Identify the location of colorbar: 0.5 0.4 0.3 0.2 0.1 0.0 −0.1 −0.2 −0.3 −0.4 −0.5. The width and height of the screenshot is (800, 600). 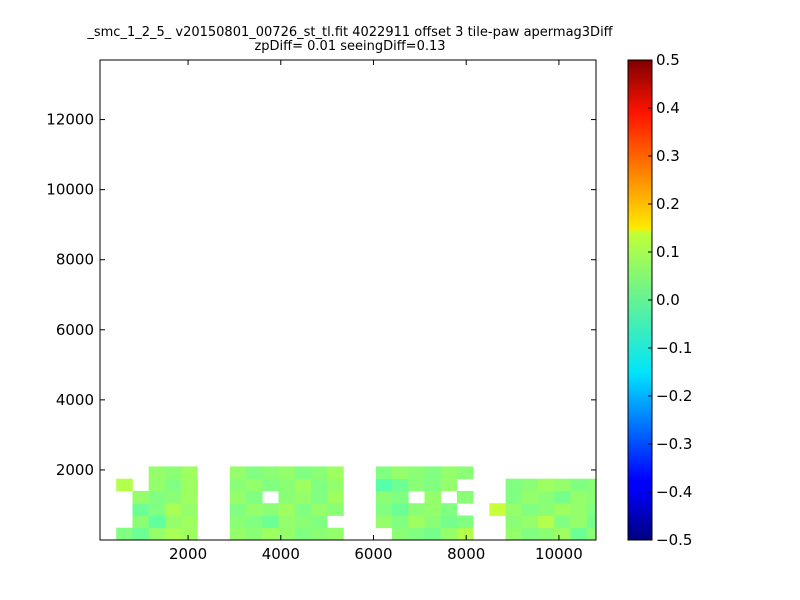
(659, 300).